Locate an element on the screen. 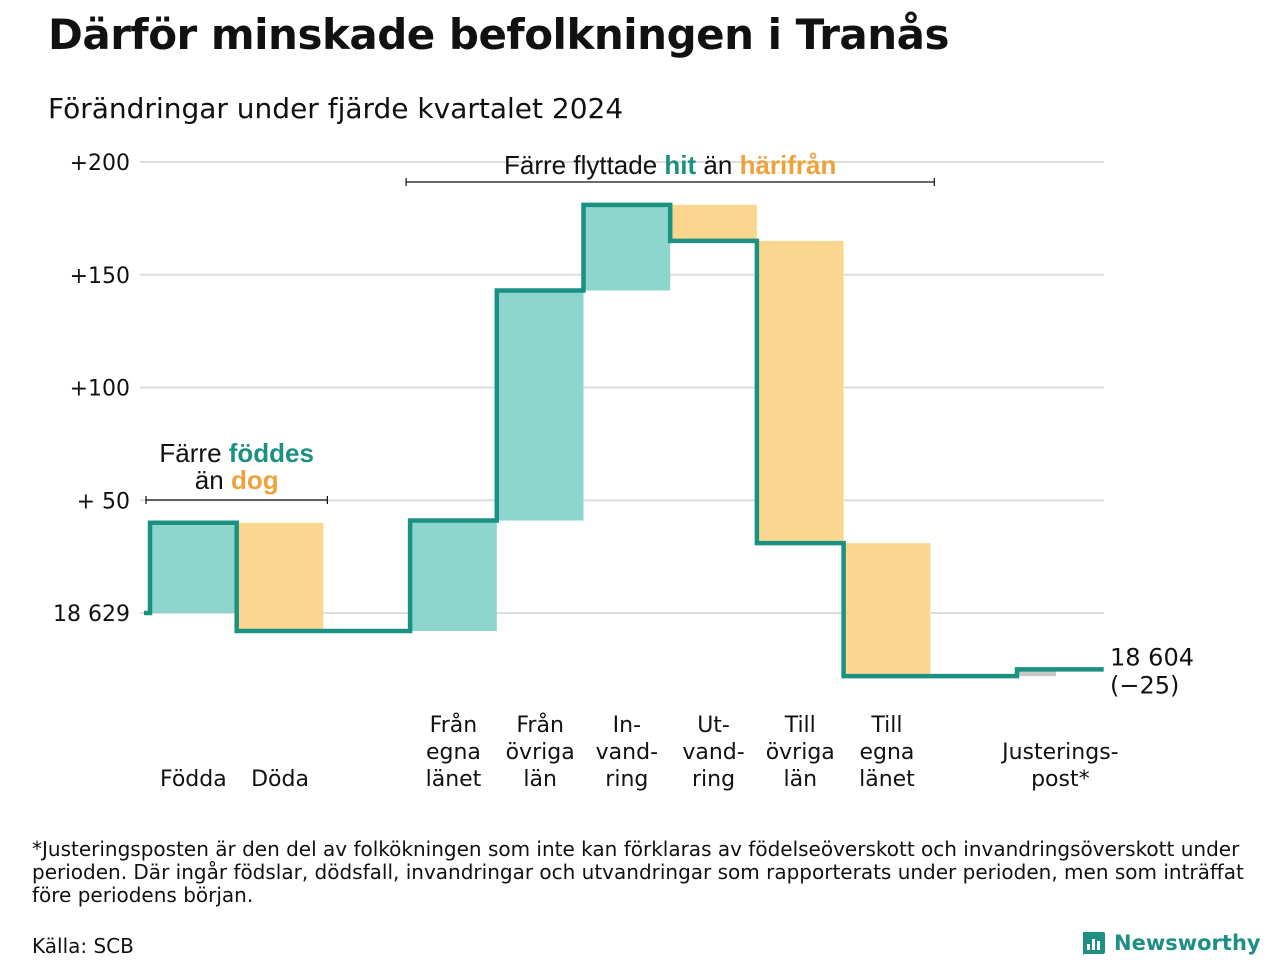 The width and height of the screenshot is (1280, 960). y-tick-label: + 50 is located at coordinates (103, 501).